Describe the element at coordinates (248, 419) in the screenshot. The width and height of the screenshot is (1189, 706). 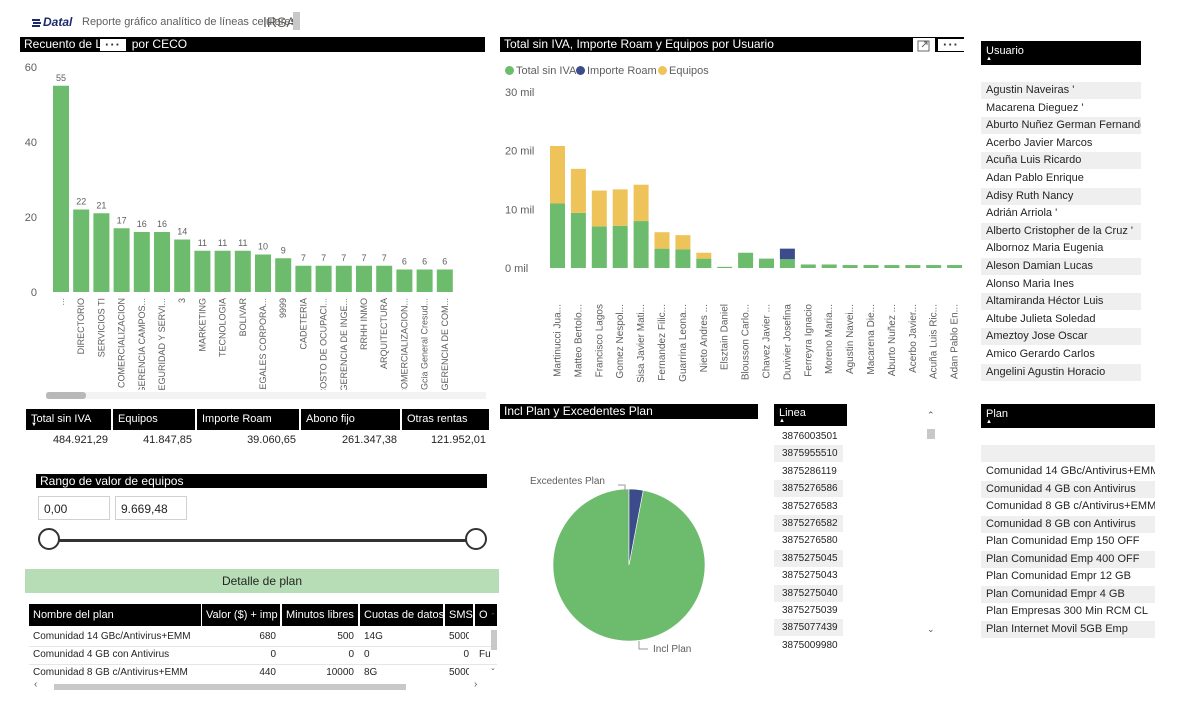
I see `kpi-header: Importe Roam` at that location.